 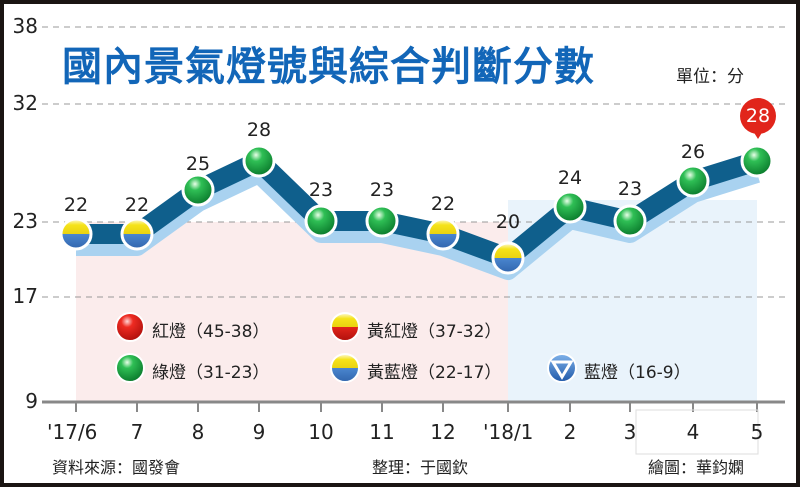 What do you see at coordinates (570, 178) in the screenshot?
I see `value-label: 24` at bounding box center [570, 178].